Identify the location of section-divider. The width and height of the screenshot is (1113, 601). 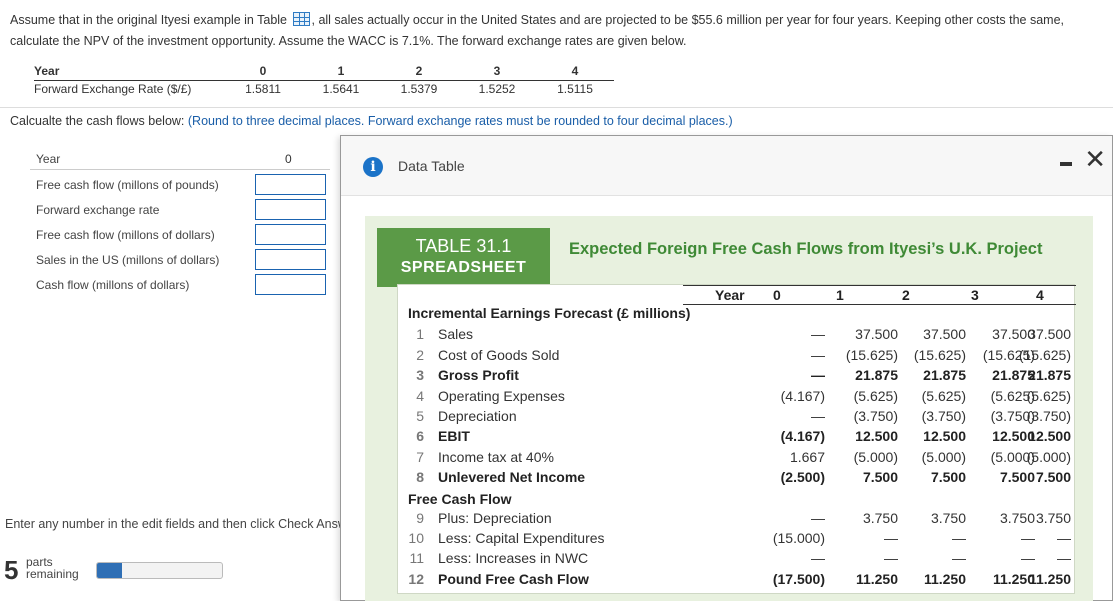
(556, 107).